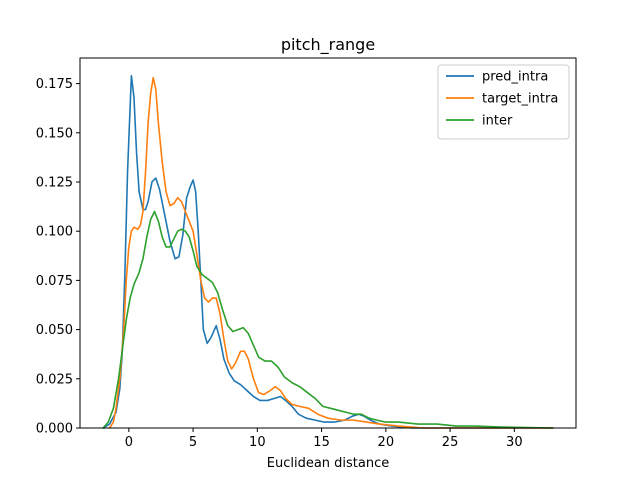  What do you see at coordinates (54, 429) in the screenshot?
I see `y-tick-label: 0.000` at bounding box center [54, 429].